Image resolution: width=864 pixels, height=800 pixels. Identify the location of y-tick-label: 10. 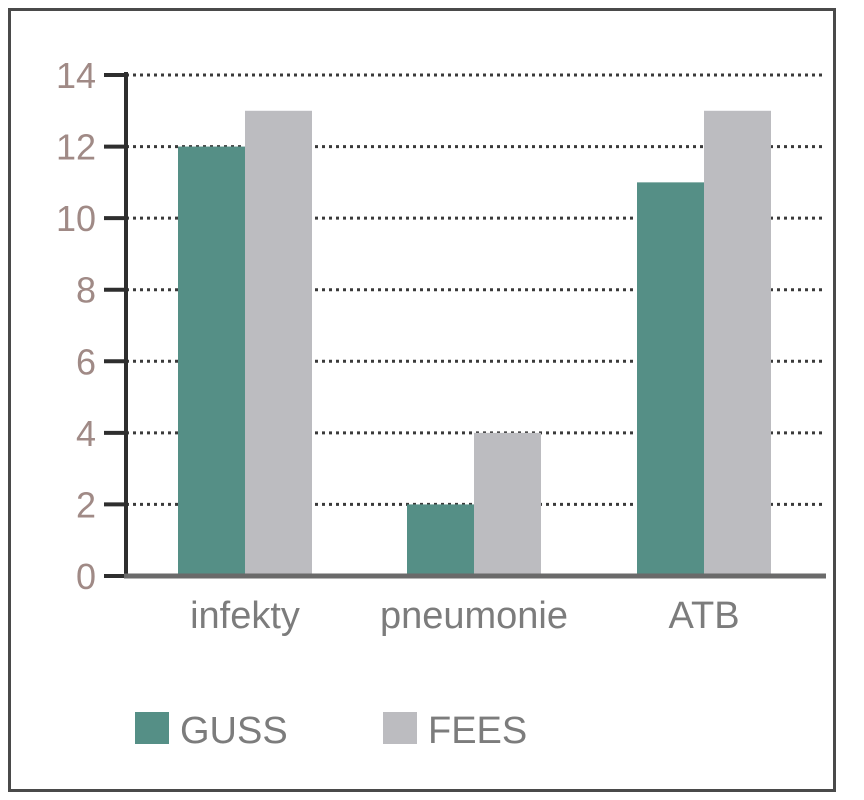
(76, 218).